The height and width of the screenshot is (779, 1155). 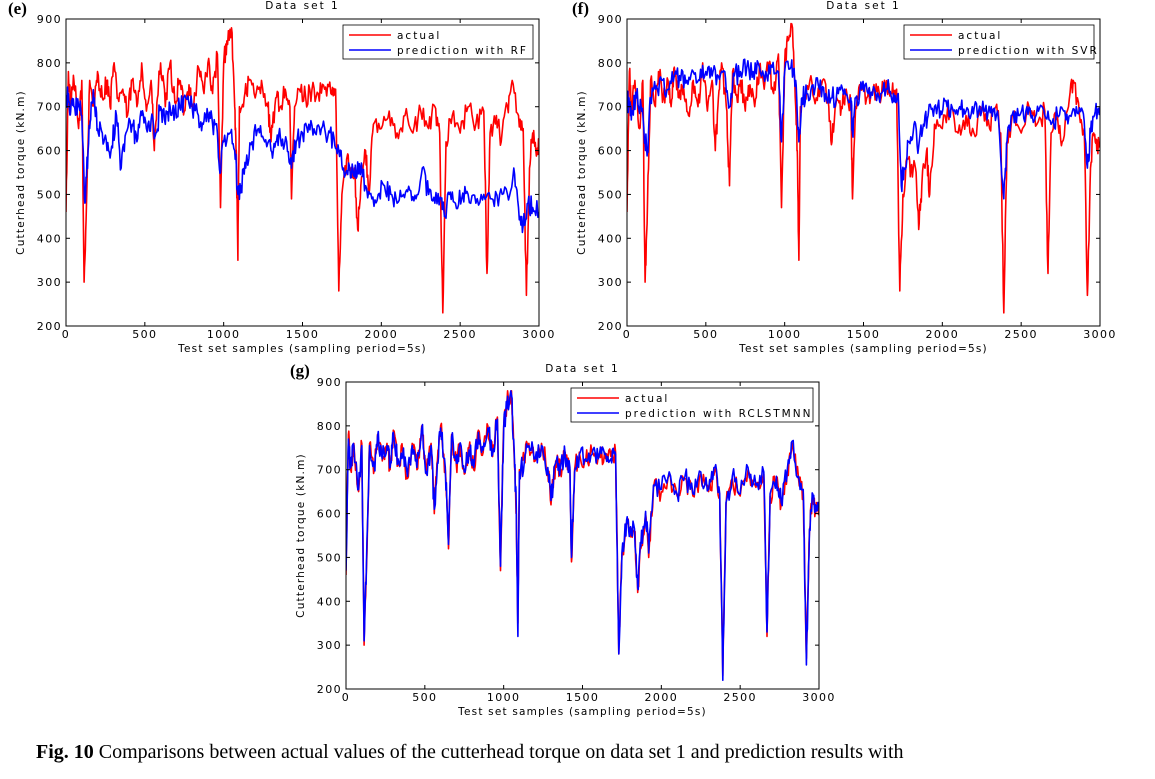 I want to click on panel-letter: (e), so click(x=17, y=9).